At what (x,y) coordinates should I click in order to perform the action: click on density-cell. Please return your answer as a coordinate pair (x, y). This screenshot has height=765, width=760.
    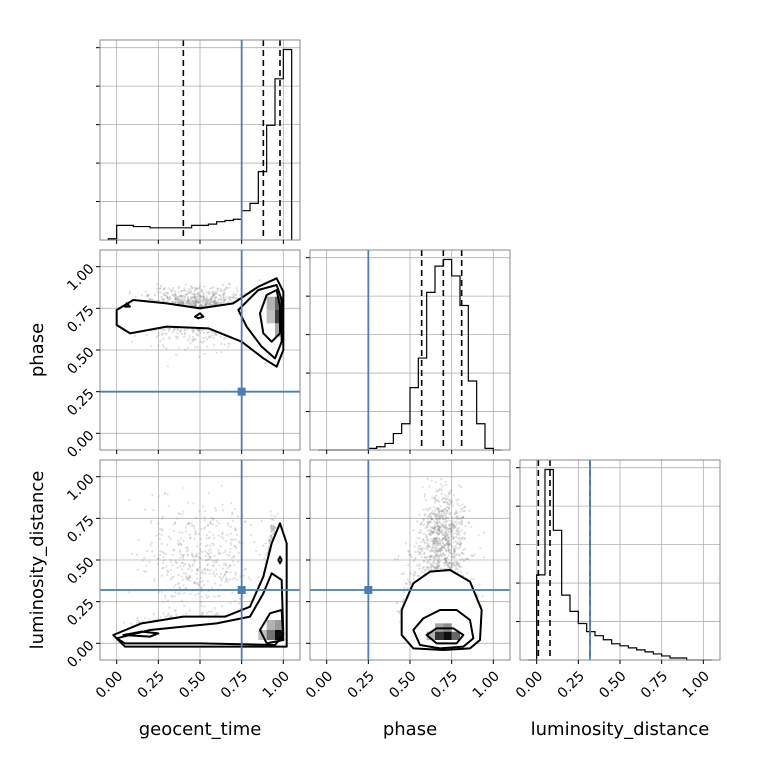
    Looking at the image, I should click on (271, 303).